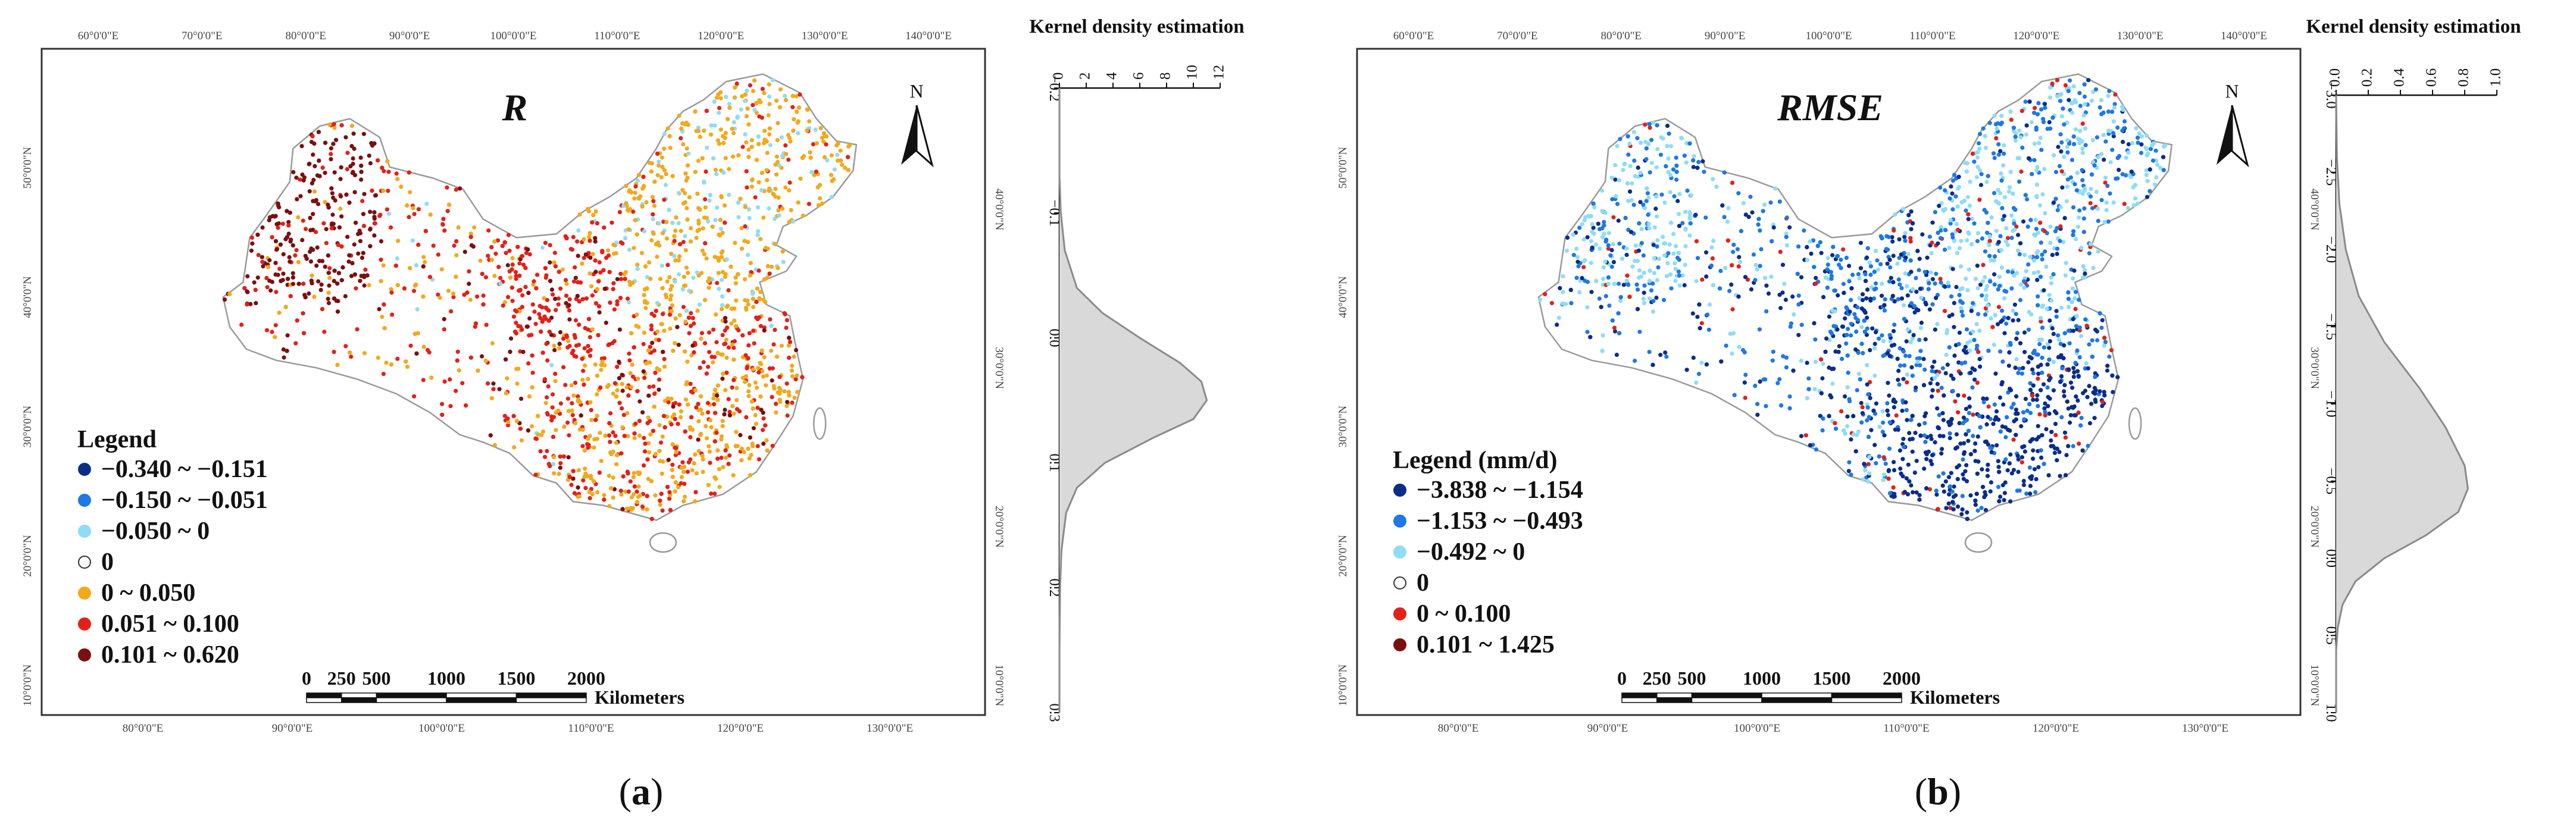 The width and height of the screenshot is (2576, 834). Describe the element at coordinates (27, 685) in the screenshot. I see `left-latitude-label: 10°0'0"N` at that location.